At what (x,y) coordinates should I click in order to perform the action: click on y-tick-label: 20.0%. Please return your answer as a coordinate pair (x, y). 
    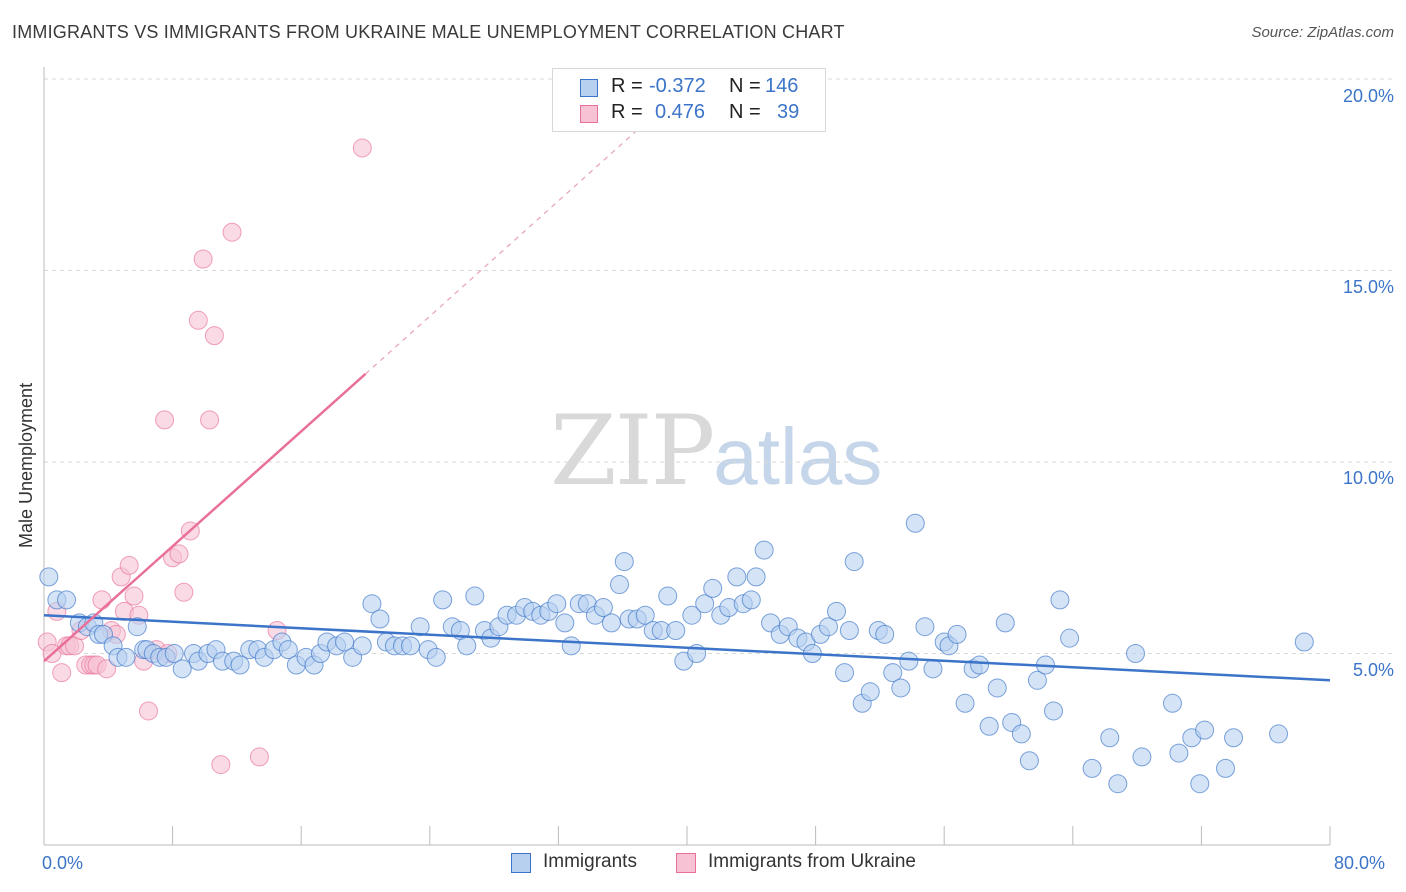
    Looking at the image, I should click on (1368, 96).